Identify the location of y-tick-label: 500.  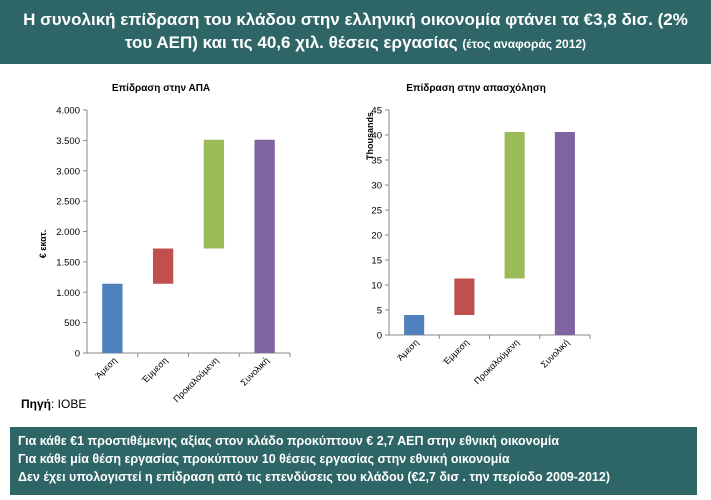
(72, 323).